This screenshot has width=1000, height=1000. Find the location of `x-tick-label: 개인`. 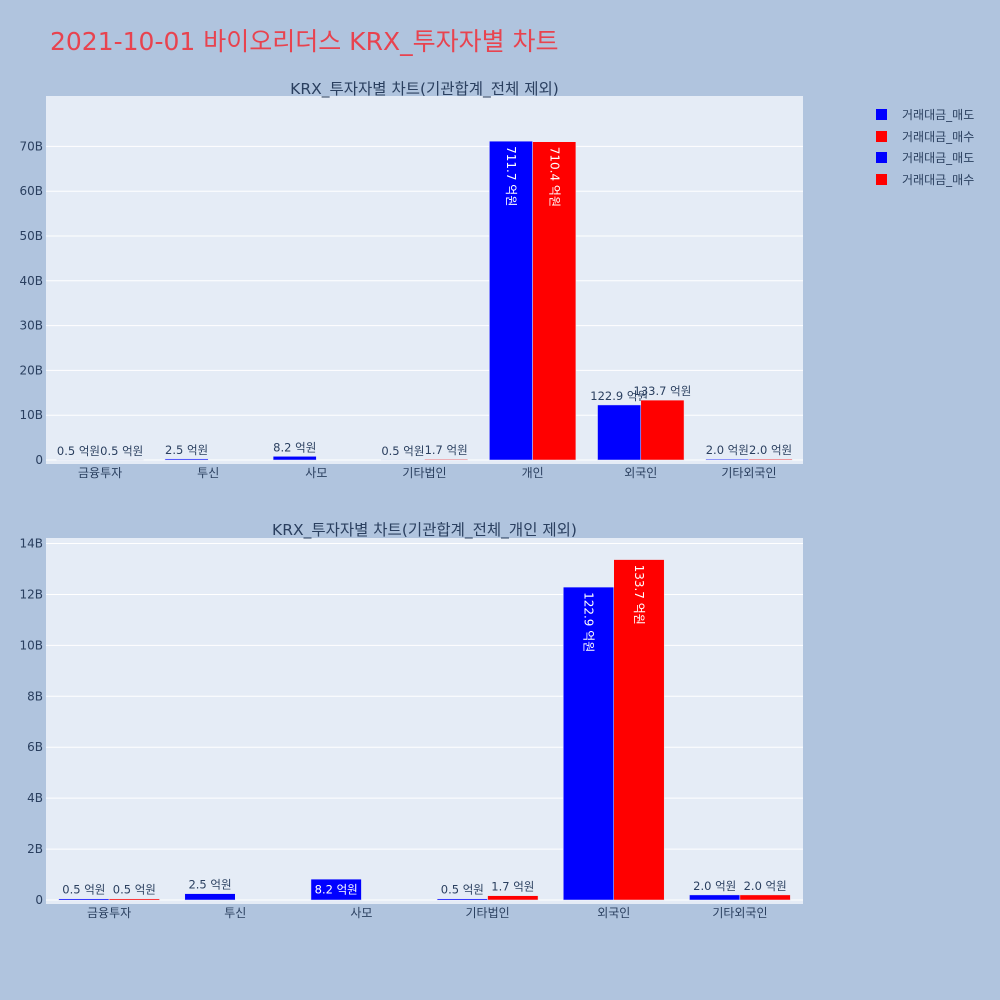

x-tick-label: 개인 is located at coordinates (533, 473).